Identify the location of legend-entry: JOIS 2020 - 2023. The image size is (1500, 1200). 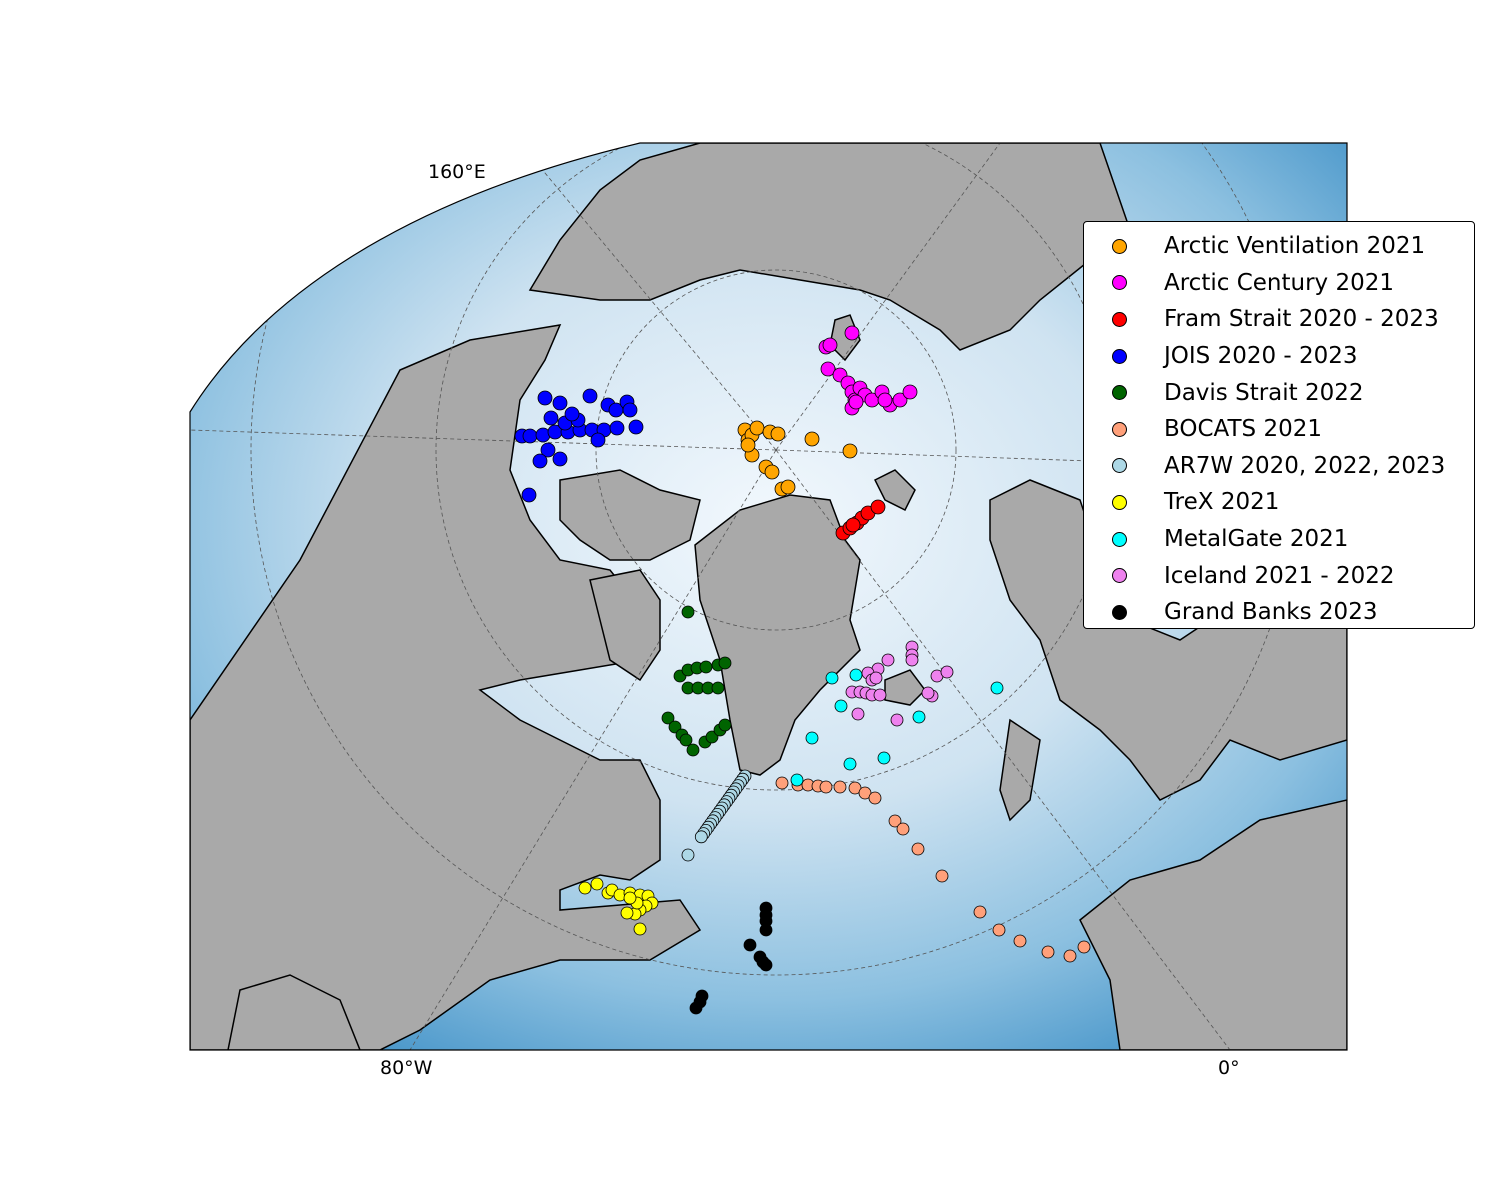
(1279, 356).